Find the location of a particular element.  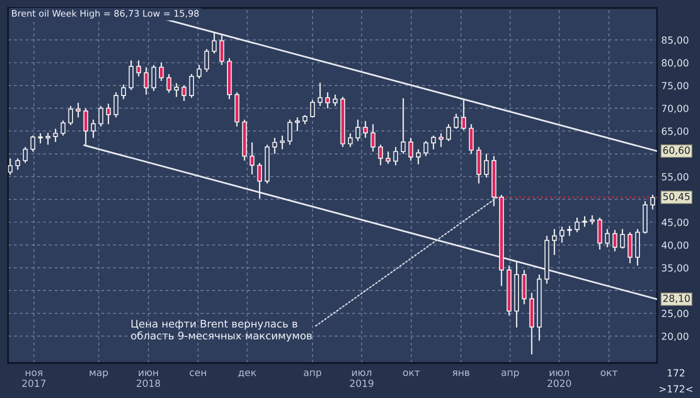

x-tick-label: мар is located at coordinates (99, 374).